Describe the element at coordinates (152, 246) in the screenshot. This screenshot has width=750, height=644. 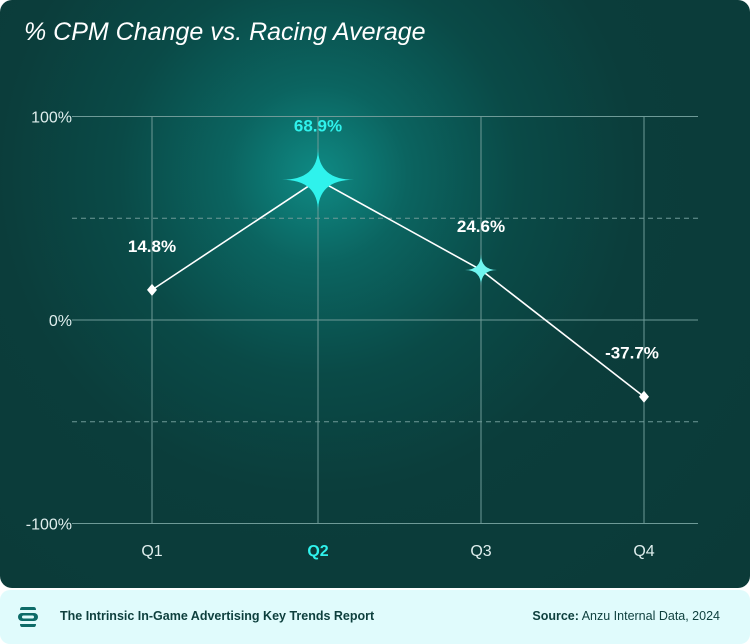
I see `data-label: 14.8%` at that location.